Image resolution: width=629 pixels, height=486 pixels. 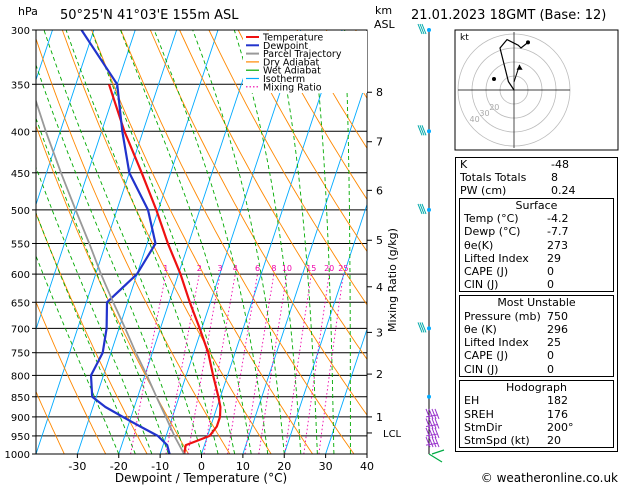 I want to click on temp-tick-label: -30, so click(x=77, y=466).